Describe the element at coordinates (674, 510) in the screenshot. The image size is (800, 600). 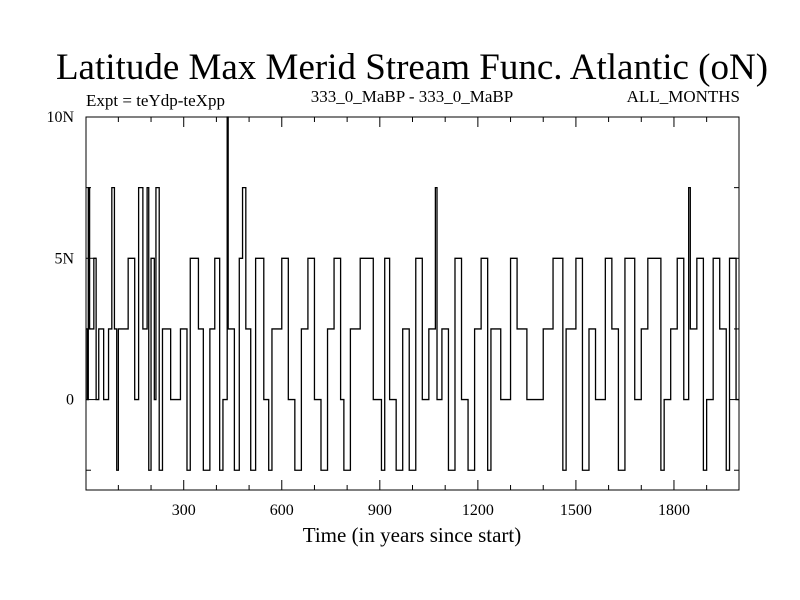
I see `x-tick-label: 1800` at that location.